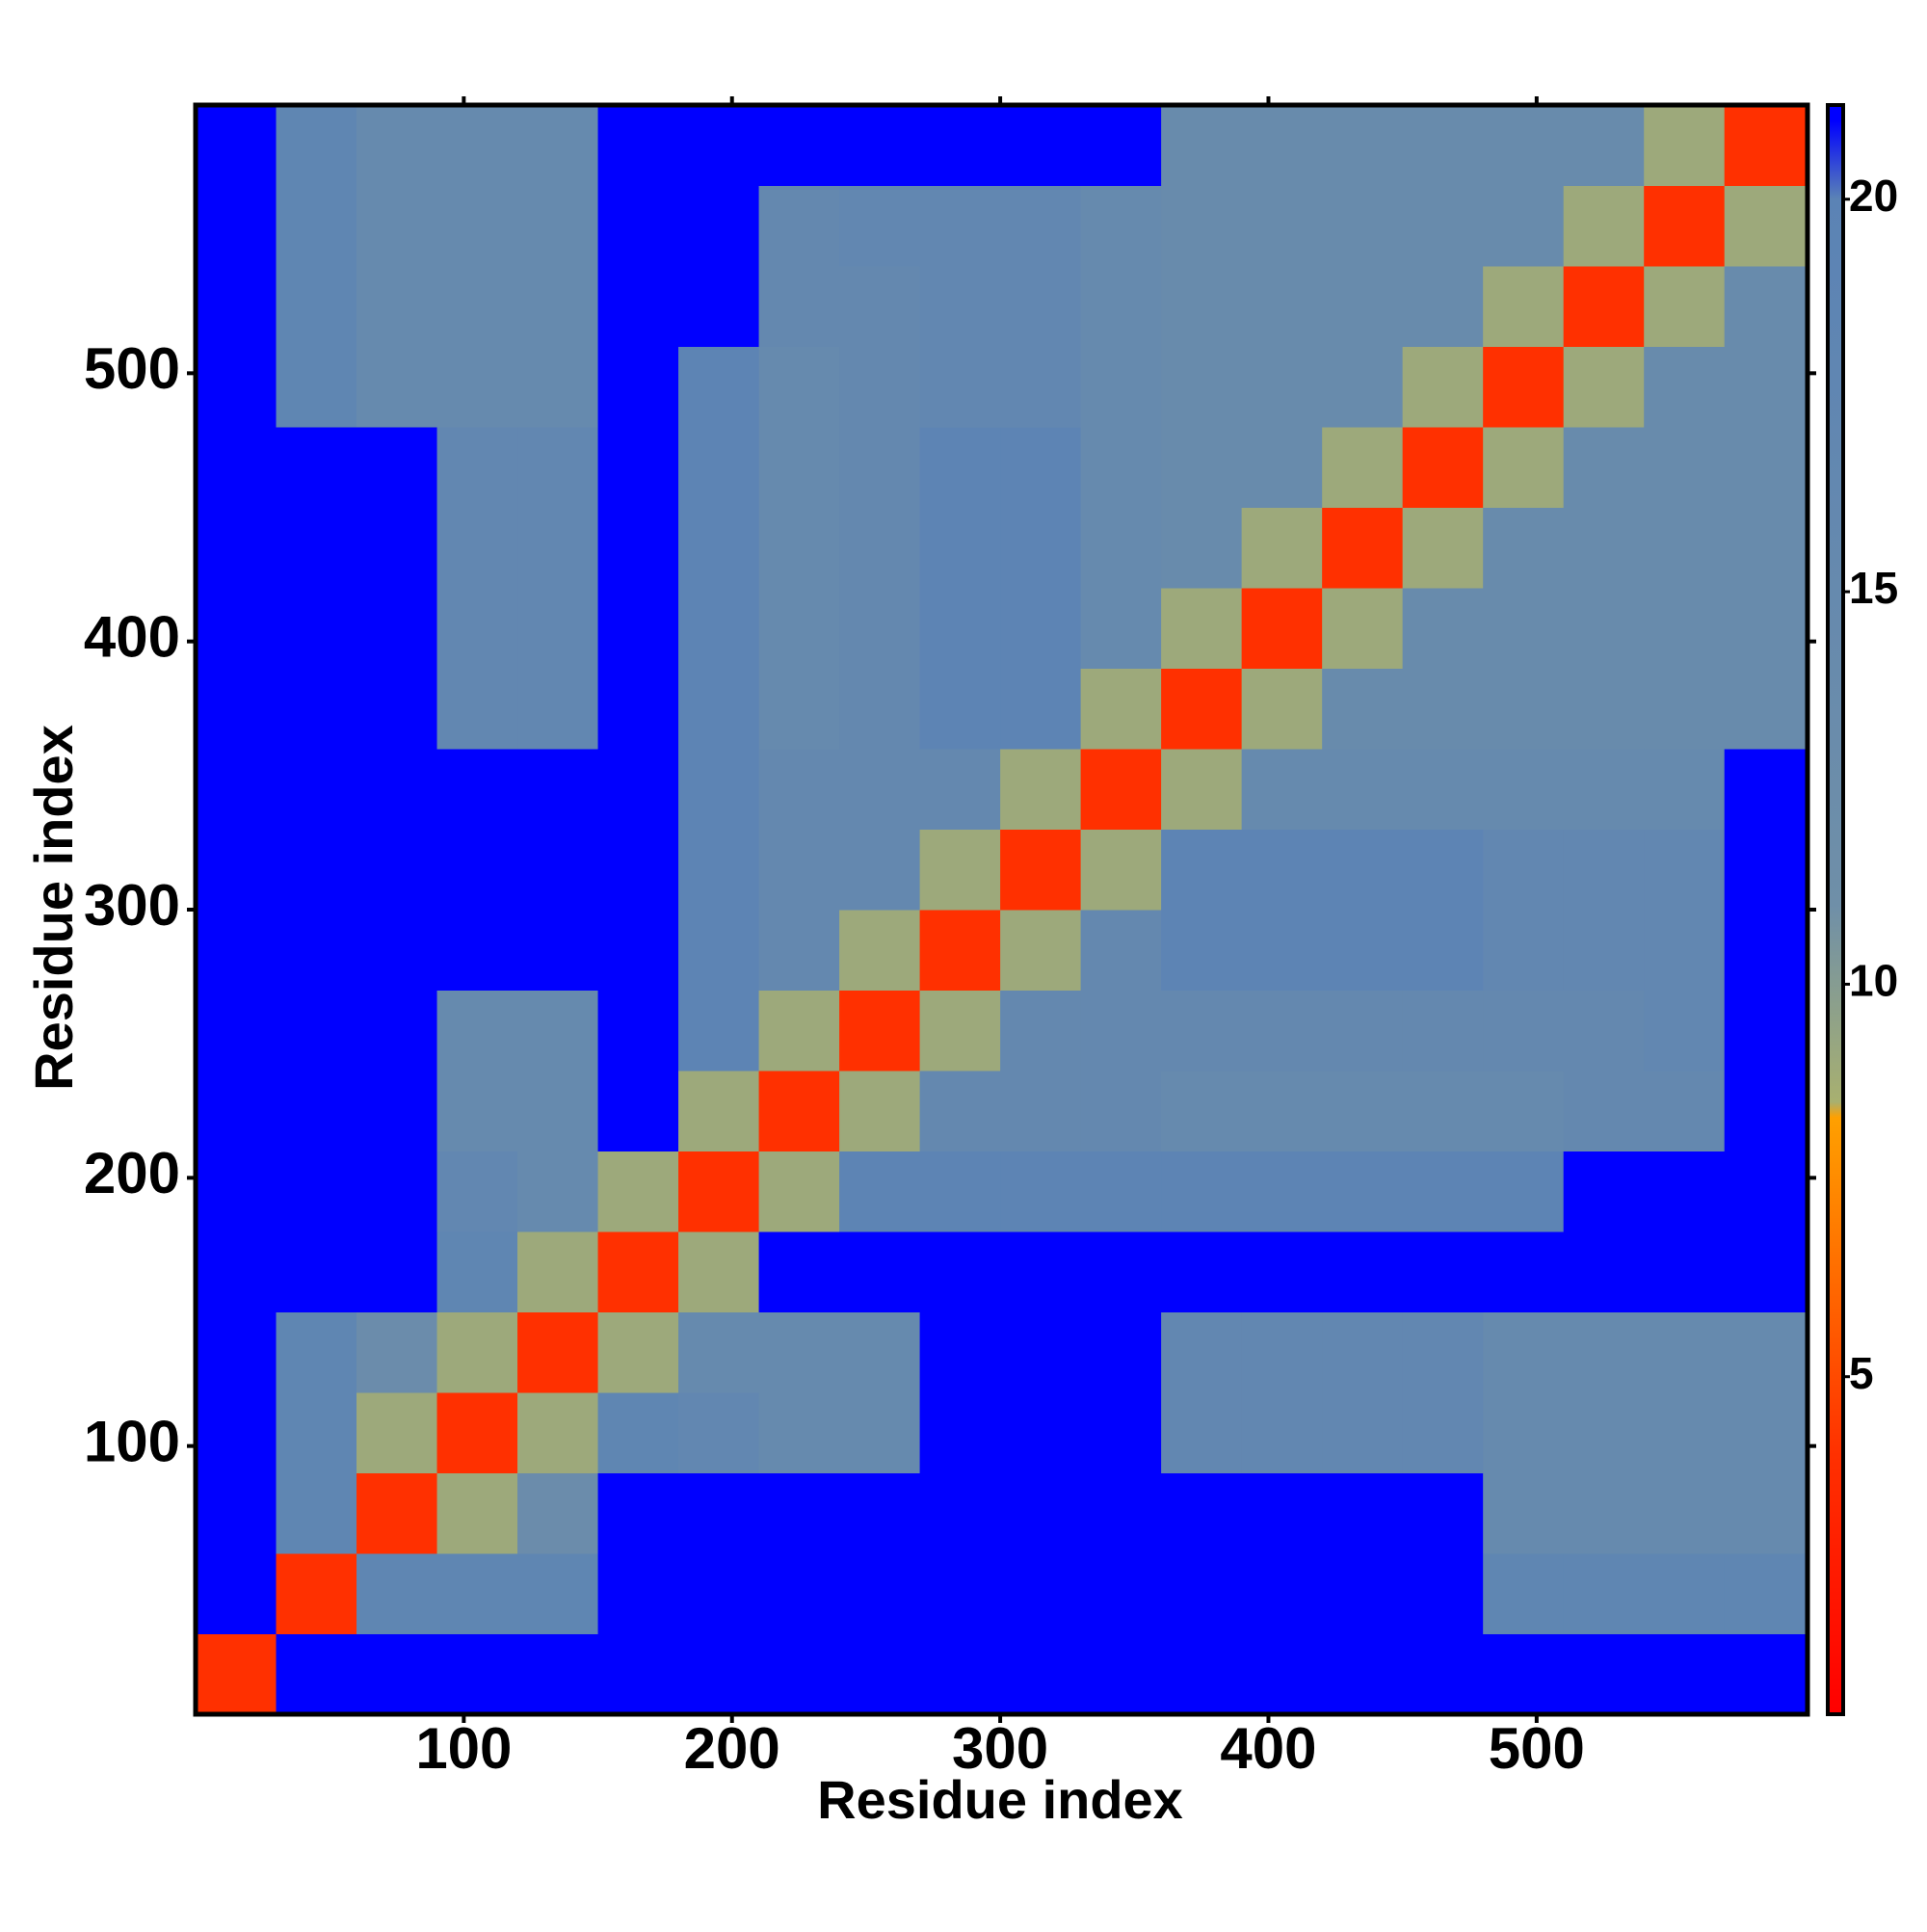 The image size is (1927, 1932). Describe the element at coordinates (1537, 1748) in the screenshot. I see `x-tick-label: 500` at that location.